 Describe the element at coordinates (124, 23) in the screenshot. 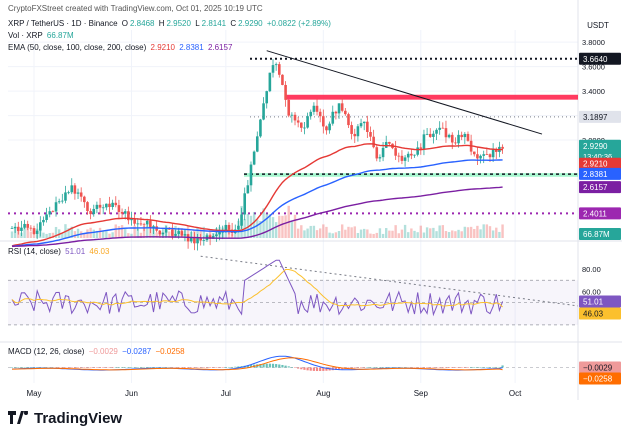

I see `open-label: O` at that location.